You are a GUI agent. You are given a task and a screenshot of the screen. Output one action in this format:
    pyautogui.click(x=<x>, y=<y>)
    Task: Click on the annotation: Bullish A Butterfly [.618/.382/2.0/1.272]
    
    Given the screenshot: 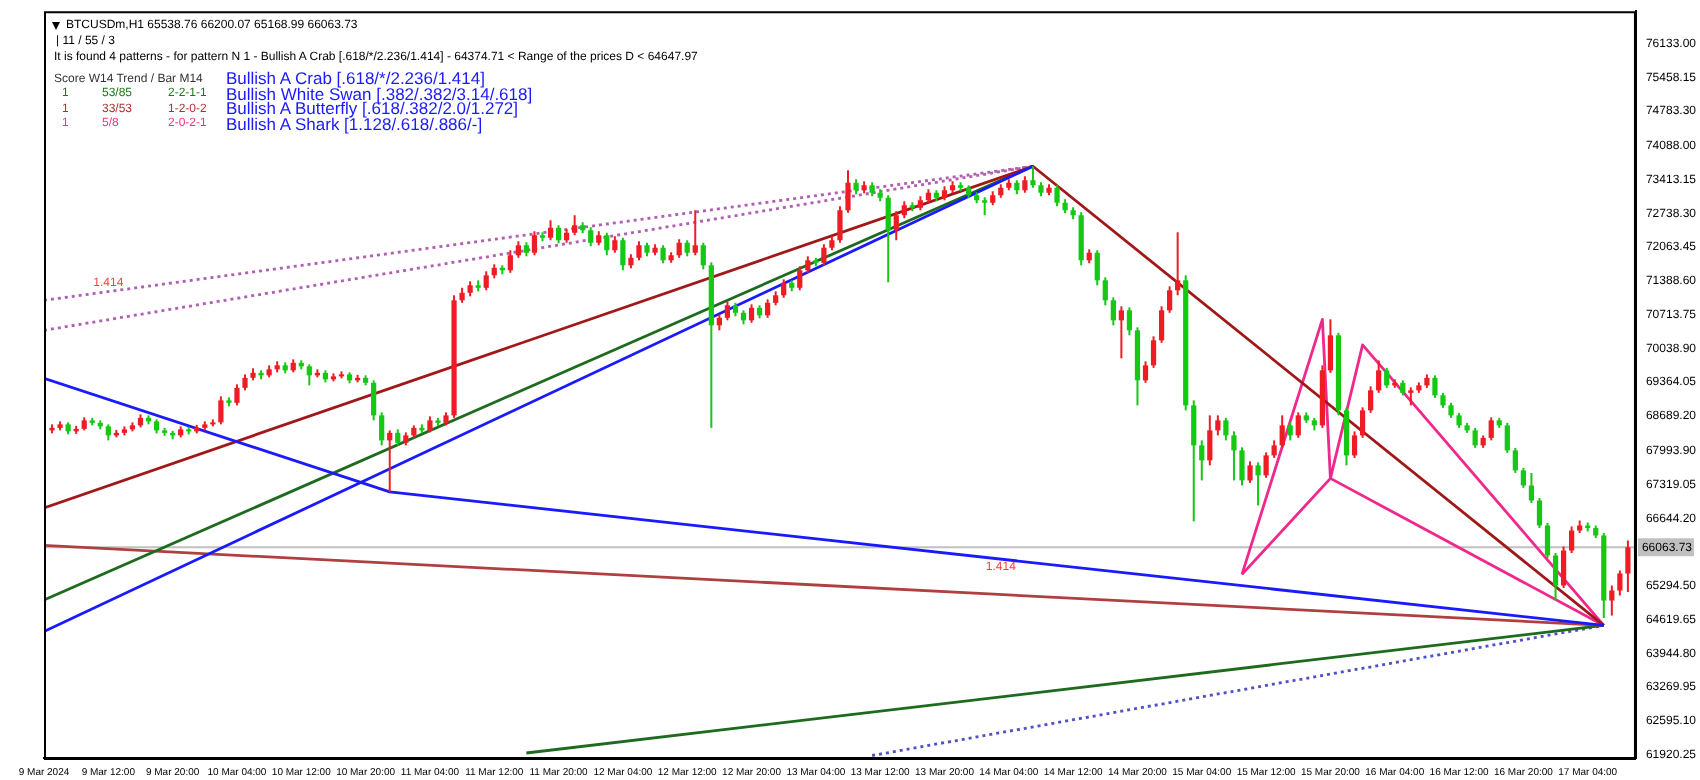 What is the action you would take?
    pyautogui.click(x=372, y=108)
    